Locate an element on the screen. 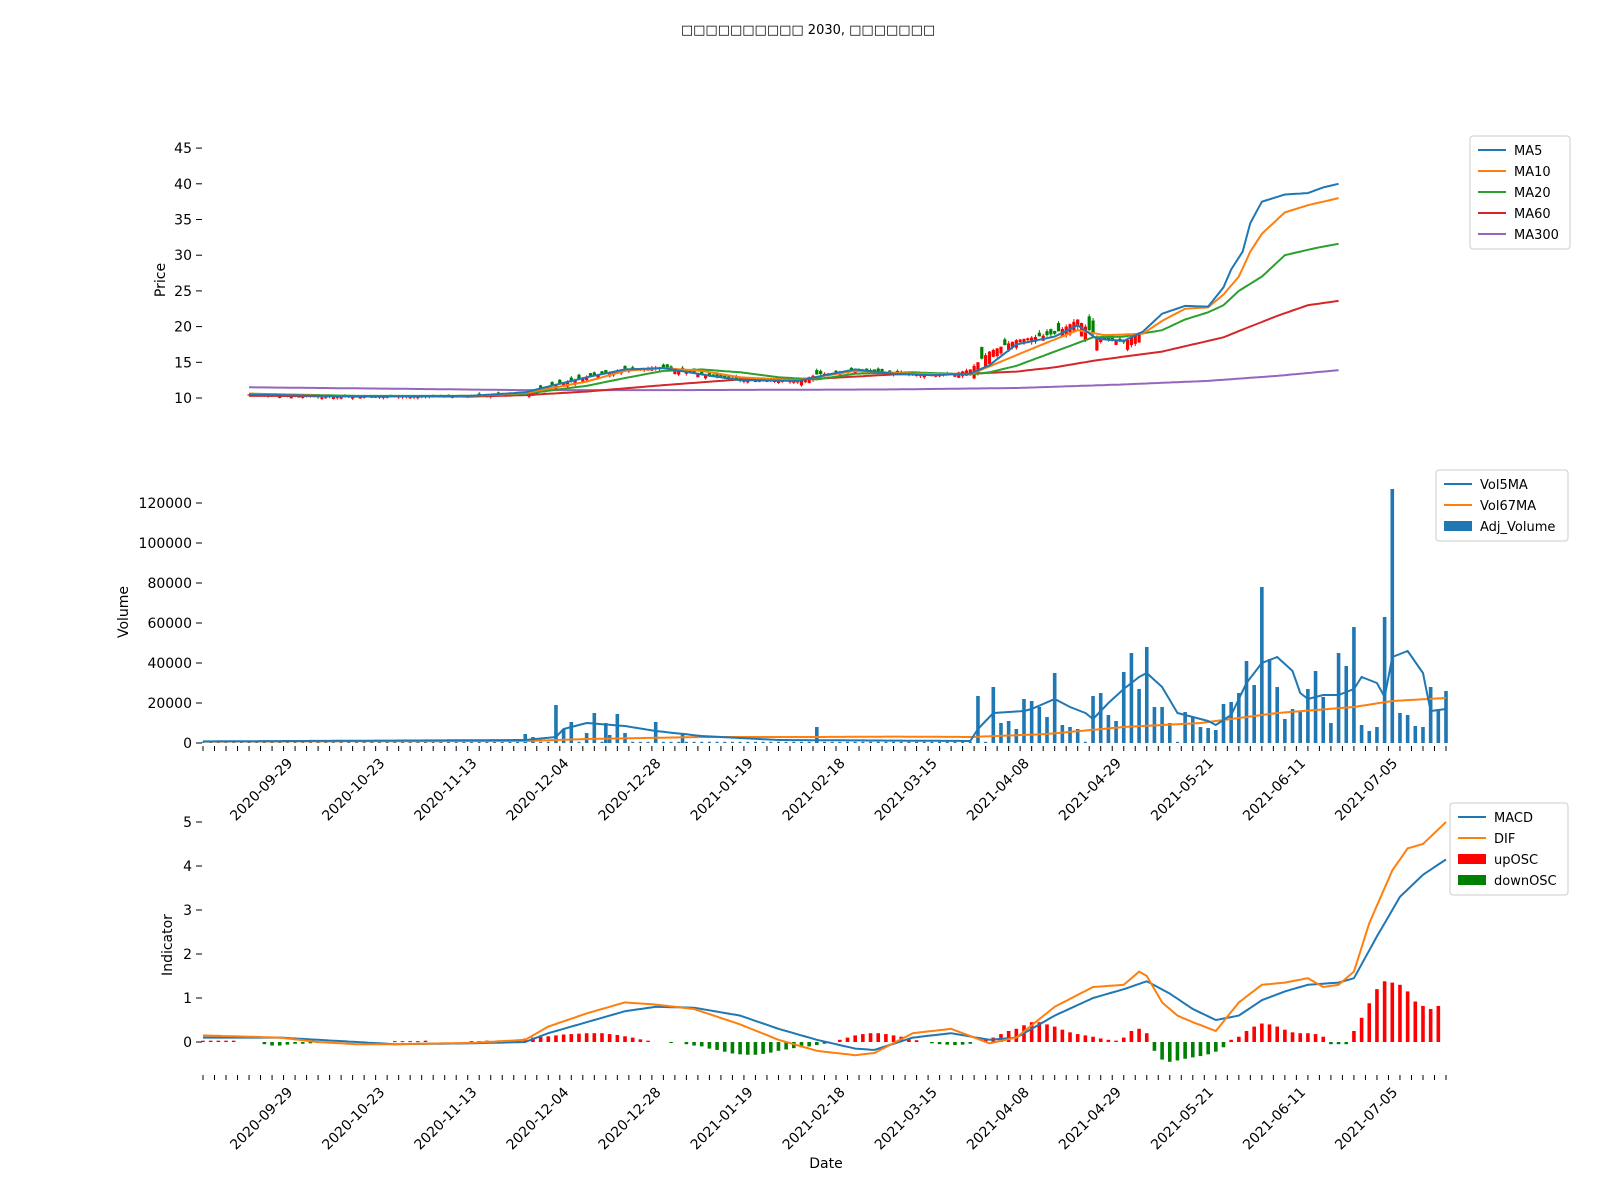  volume-date-label: 2021-01-19 is located at coordinates (722, 790).